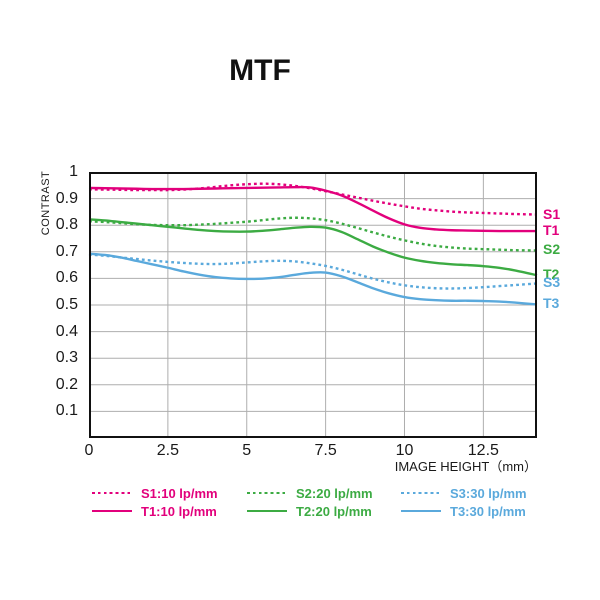 The height and width of the screenshot is (600, 600). What do you see at coordinates (247, 450) in the screenshot?
I see `x-tick-label: 5` at bounding box center [247, 450].